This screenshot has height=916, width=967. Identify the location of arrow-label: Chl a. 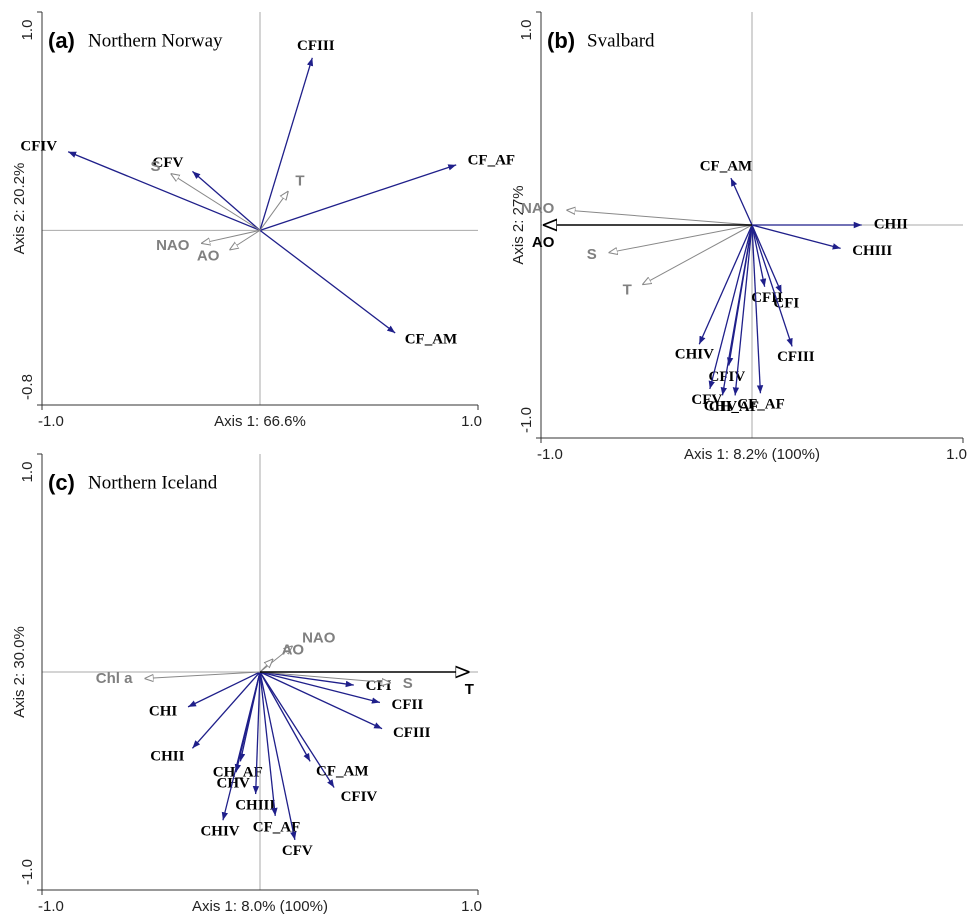
(114, 678).